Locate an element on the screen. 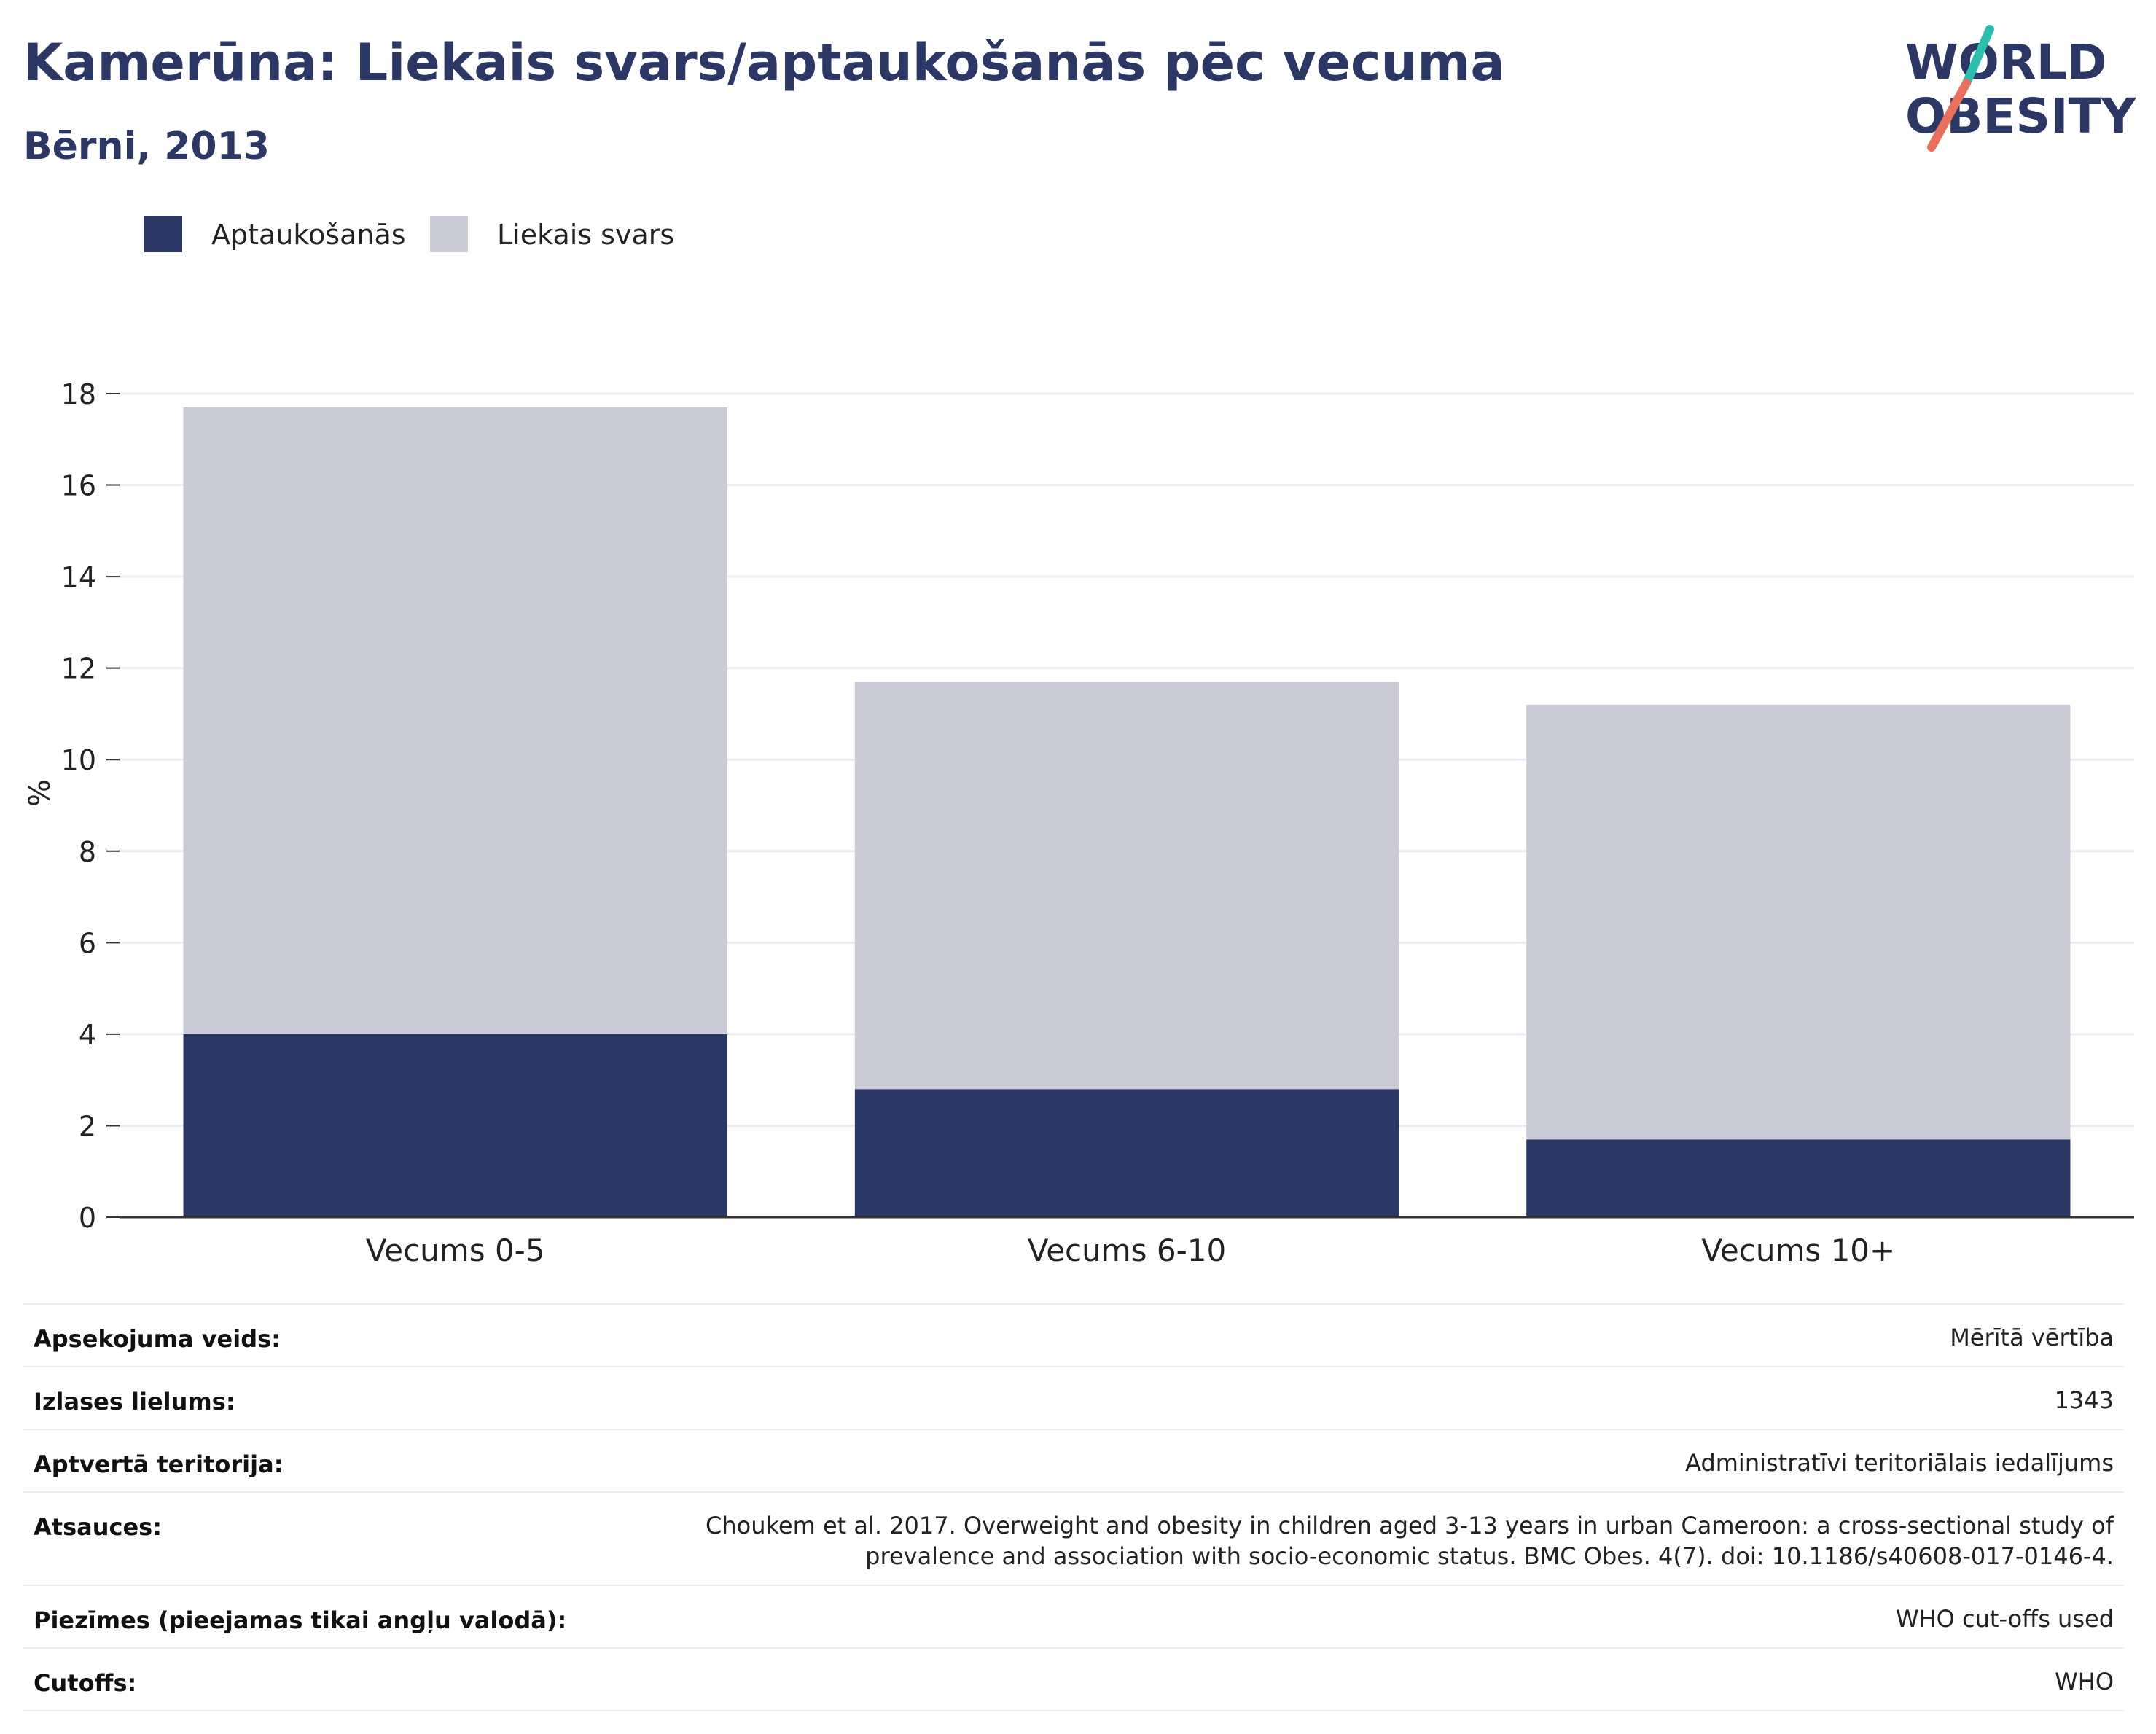  meta-key: Atsauces: is located at coordinates (98, 1527).